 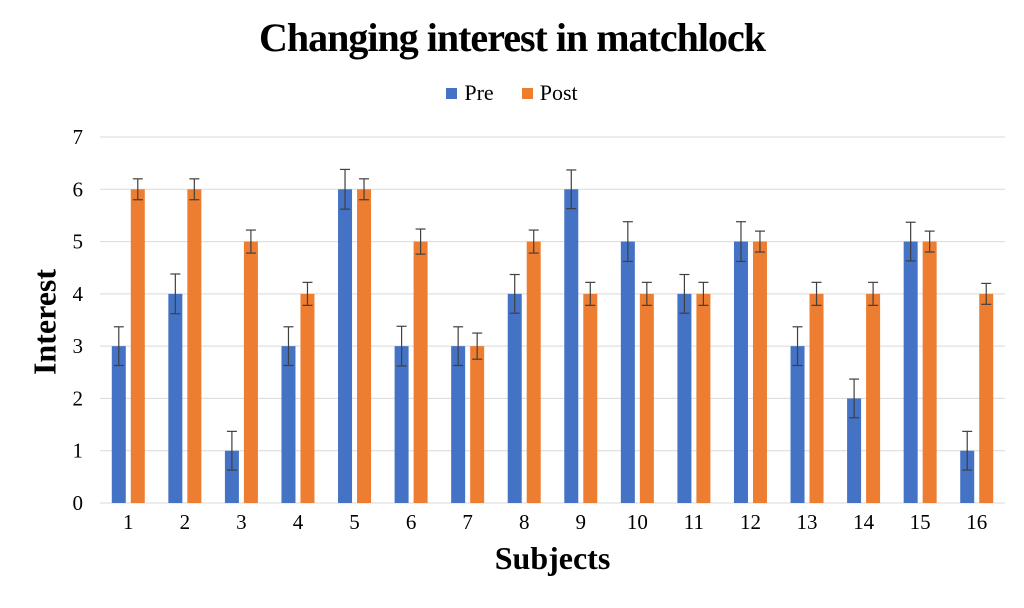 What do you see at coordinates (78, 398) in the screenshot?
I see `y-tick-label: 2` at bounding box center [78, 398].